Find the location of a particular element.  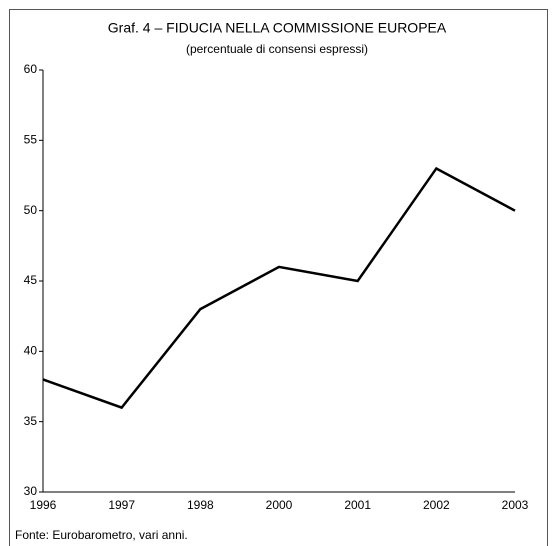

x-tick-label: 2003 is located at coordinates (515, 505).